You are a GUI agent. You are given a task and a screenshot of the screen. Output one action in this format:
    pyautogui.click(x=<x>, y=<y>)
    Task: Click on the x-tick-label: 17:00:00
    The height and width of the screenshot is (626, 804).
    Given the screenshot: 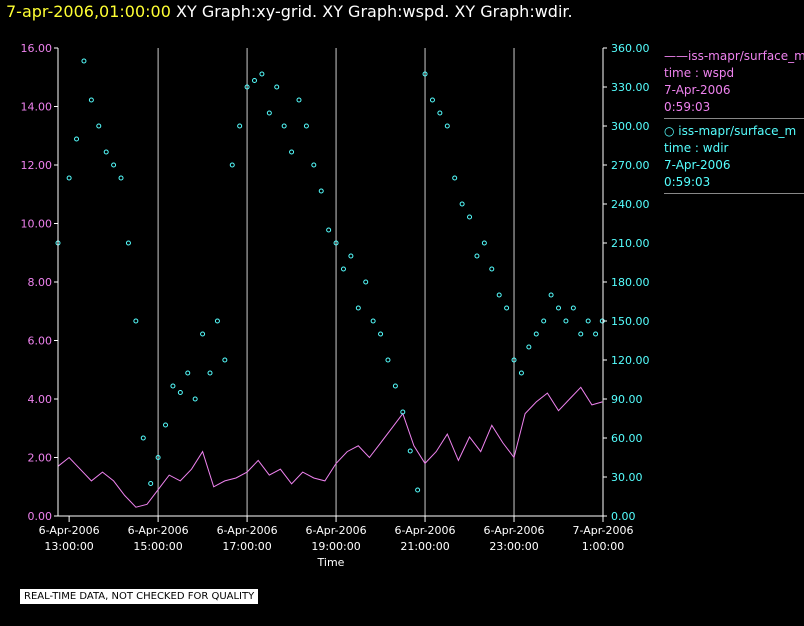 What is the action you would take?
    pyautogui.click(x=246, y=546)
    